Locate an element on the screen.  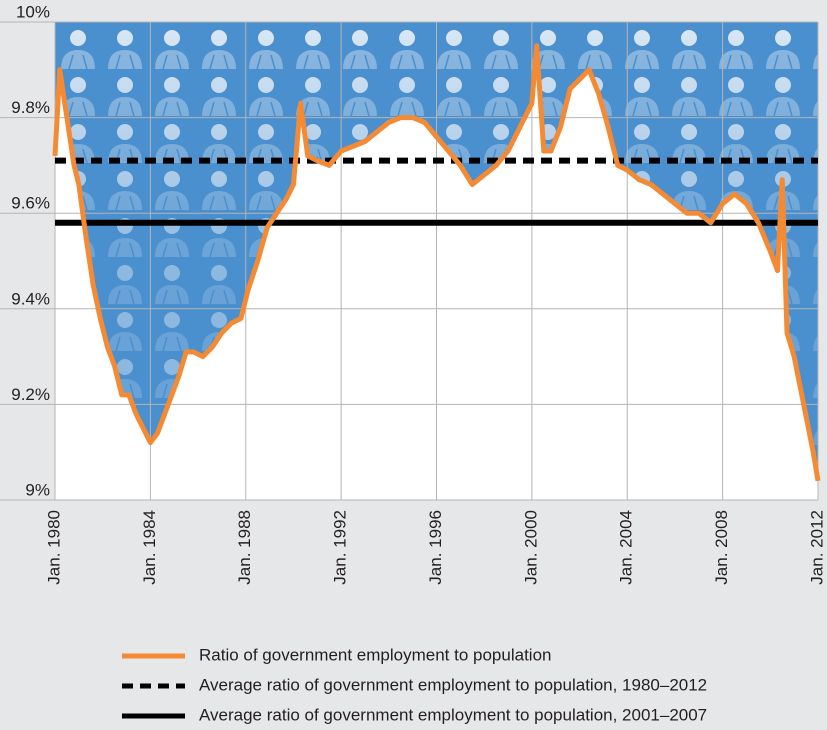
x-tick-label: Jan. 1984 is located at coordinates (149, 547).